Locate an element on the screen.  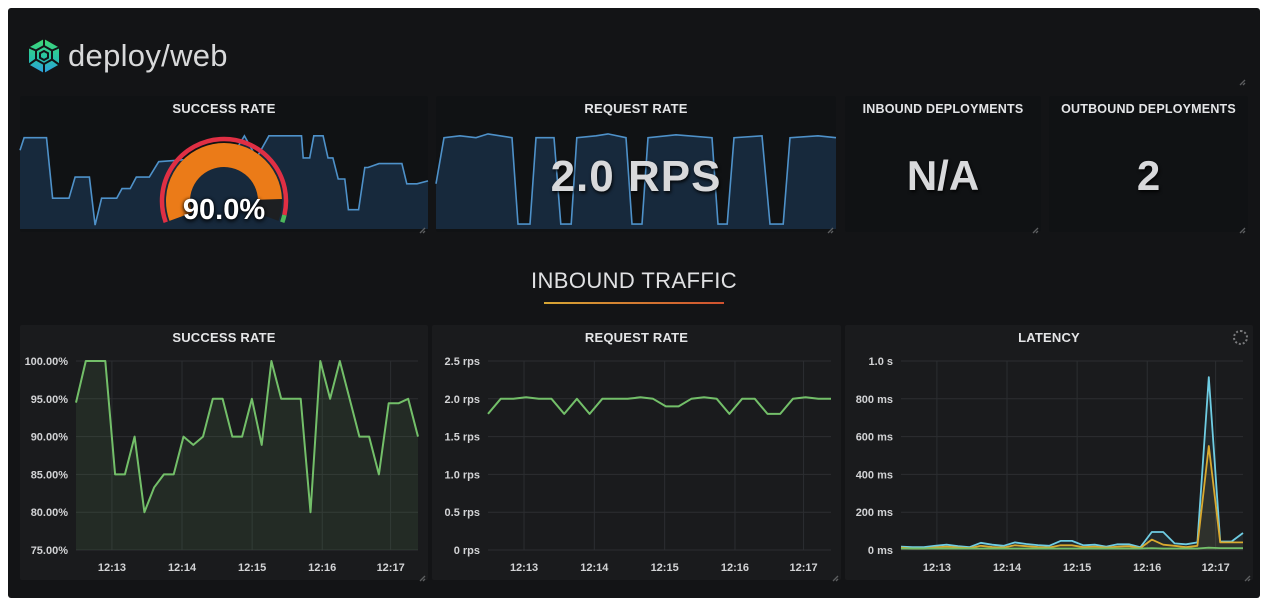
svg-text: 0 ms is located at coordinates (880, 551).